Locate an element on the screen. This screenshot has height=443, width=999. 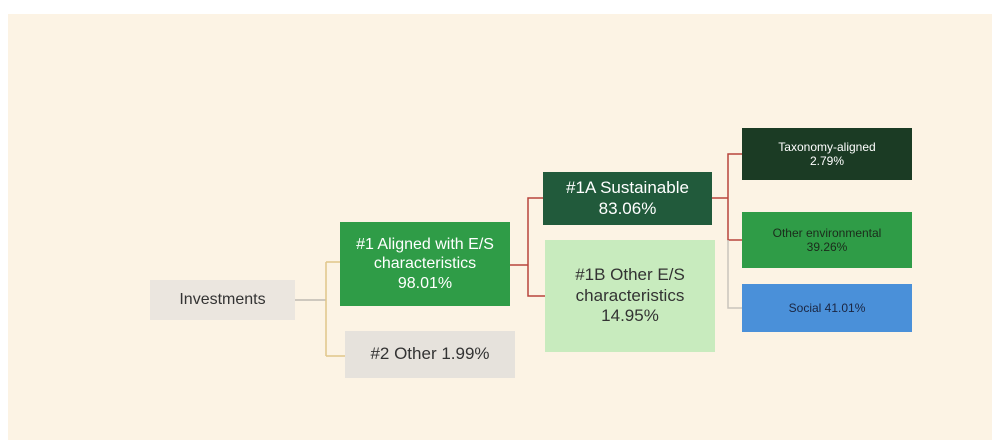
node-other-es: #1B Other E/S characteristics 14.95% is located at coordinates (630, 296).